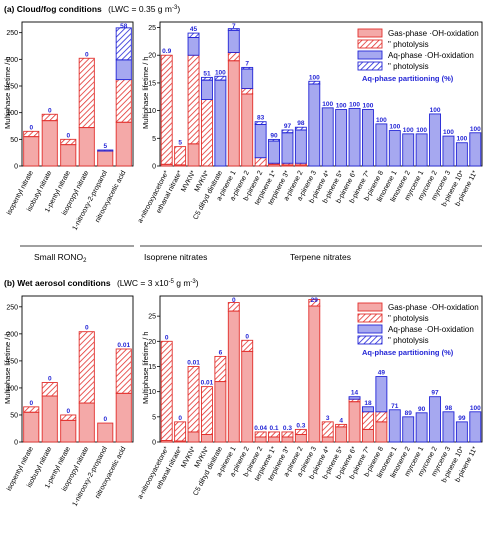 Image resolution: width=500 pixels, height=538 pixels. What do you see at coordinates (274, 135) in the screenshot?
I see `partition-label-a-isoprene-terpene: 90` at bounding box center [274, 135].